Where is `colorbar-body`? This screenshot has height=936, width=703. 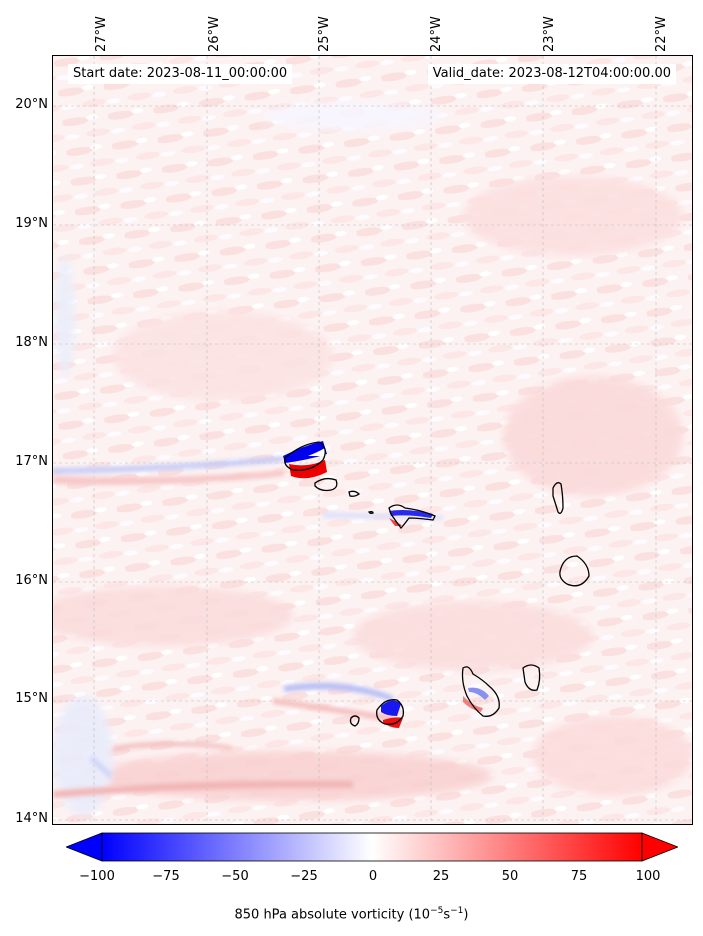 colorbar-body is located at coordinates (372, 847).